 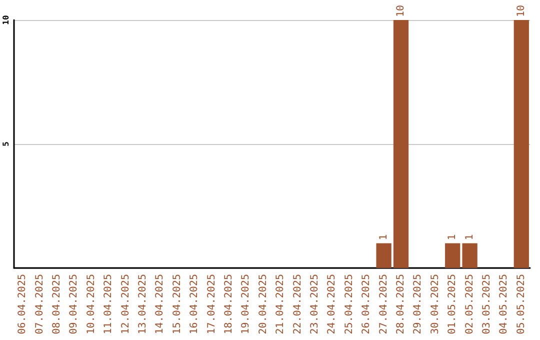 What do you see at coordinates (401, 304) in the screenshot?
I see `x-tick-label: 28.04.2025` at bounding box center [401, 304].